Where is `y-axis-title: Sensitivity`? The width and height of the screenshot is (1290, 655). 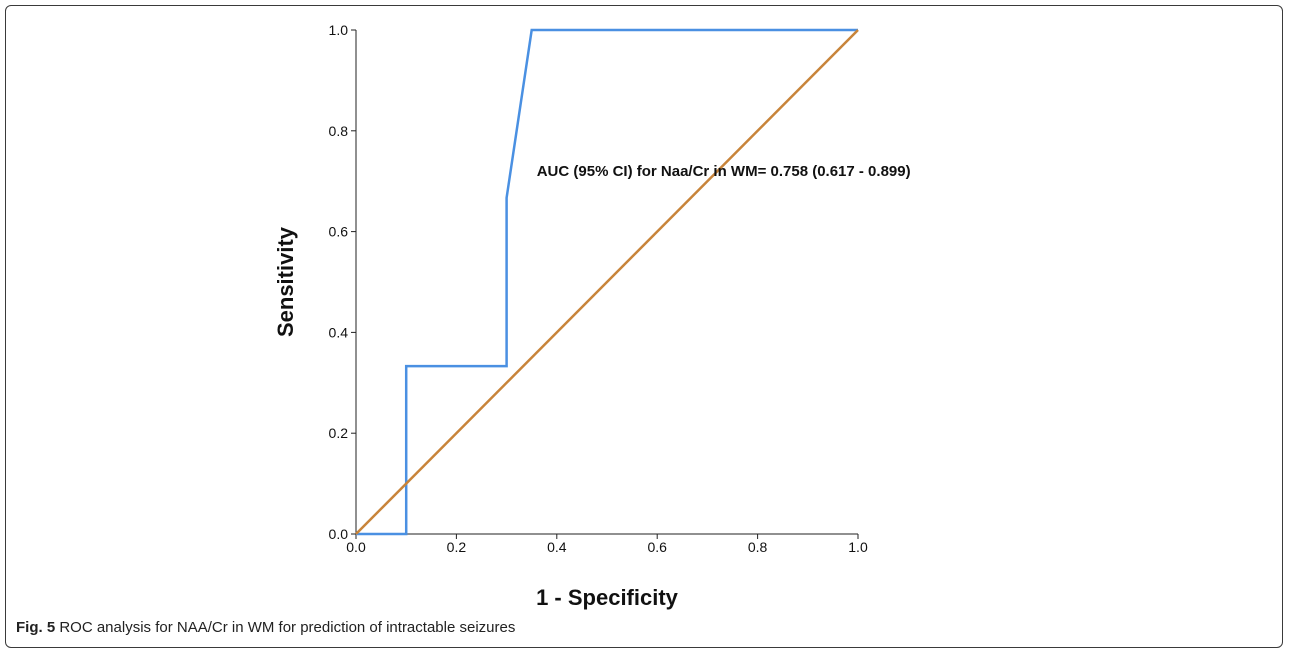 y-axis-title: Sensitivity is located at coordinates (285, 281).